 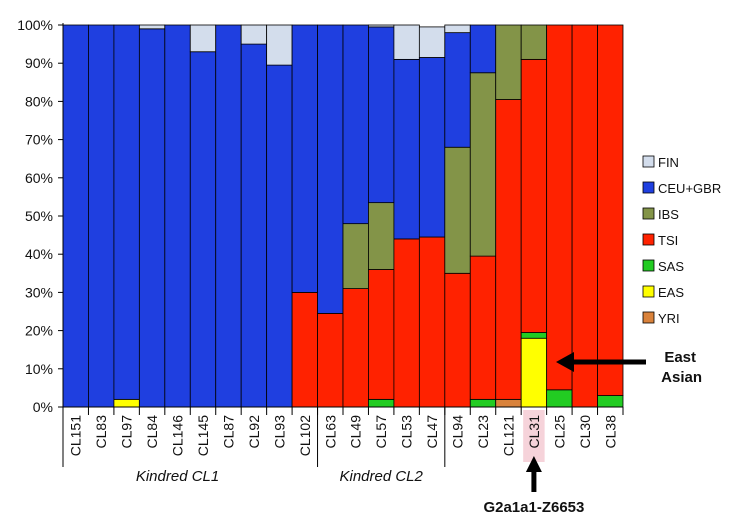 What do you see at coordinates (39, 254) in the screenshot?
I see `y-tick-label: 40%` at bounding box center [39, 254].